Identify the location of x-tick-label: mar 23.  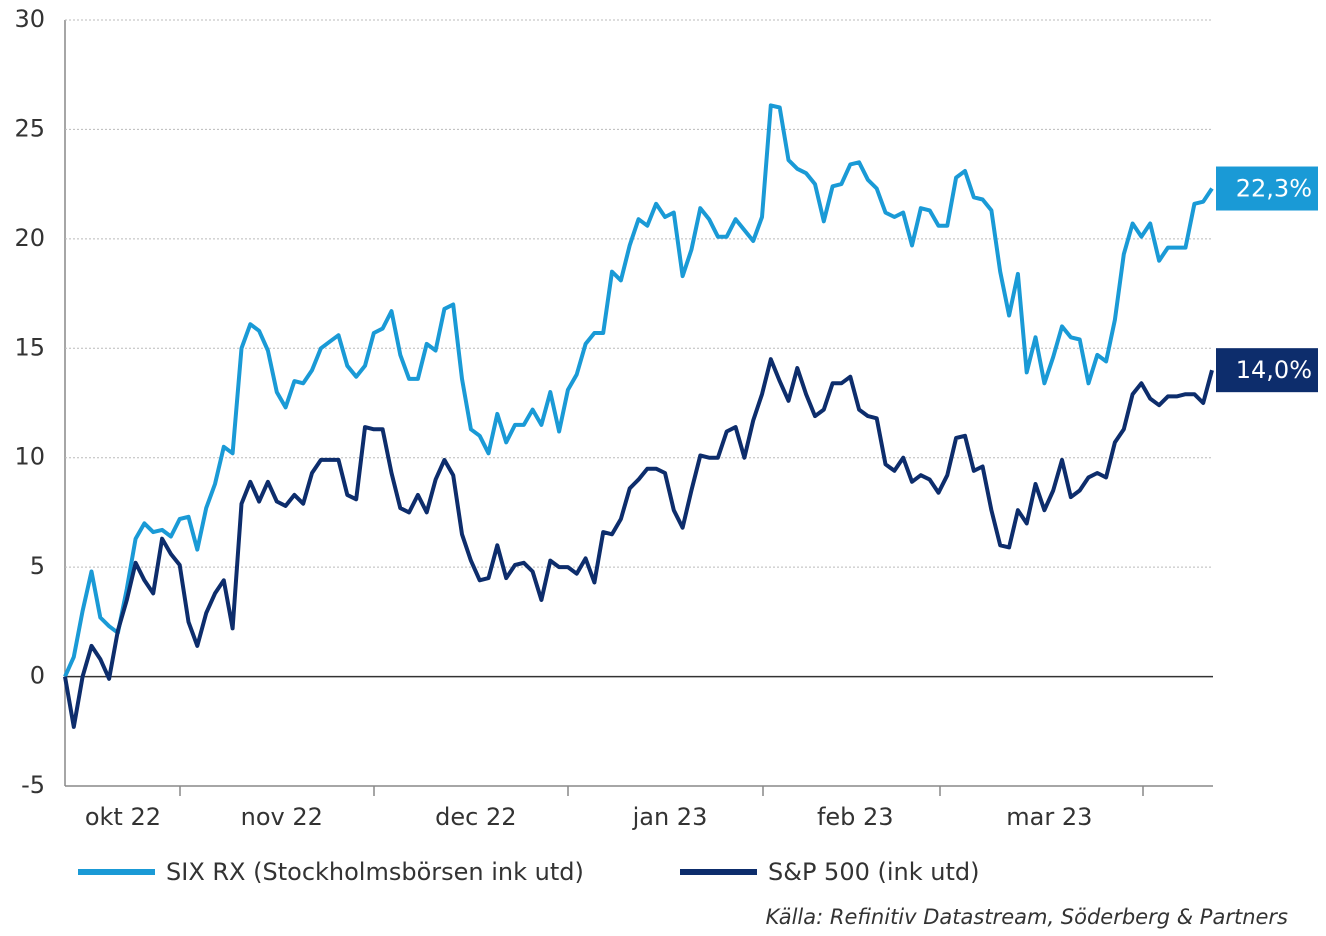
(1049, 817).